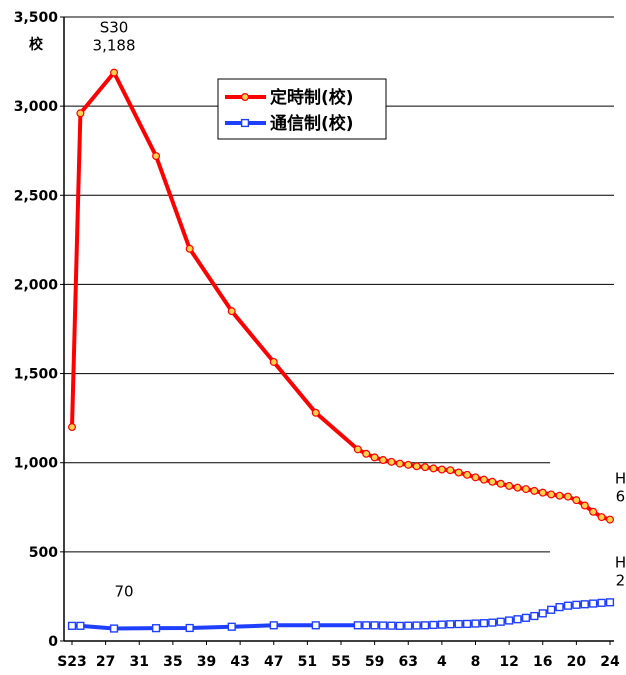 The width and height of the screenshot is (626, 675). I want to click on legend-marker, so click(245, 96).